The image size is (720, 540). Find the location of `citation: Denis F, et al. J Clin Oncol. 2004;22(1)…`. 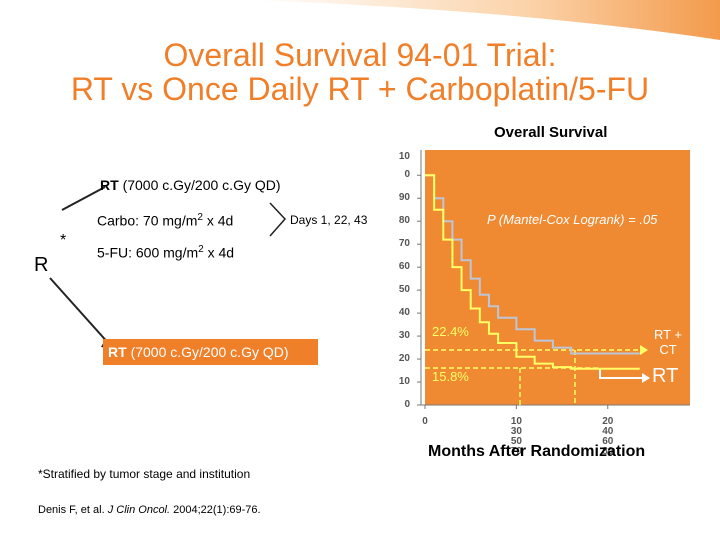

citation: Denis F, et al. J Clin Oncol. 2004;22(1)… is located at coordinates (149, 510).